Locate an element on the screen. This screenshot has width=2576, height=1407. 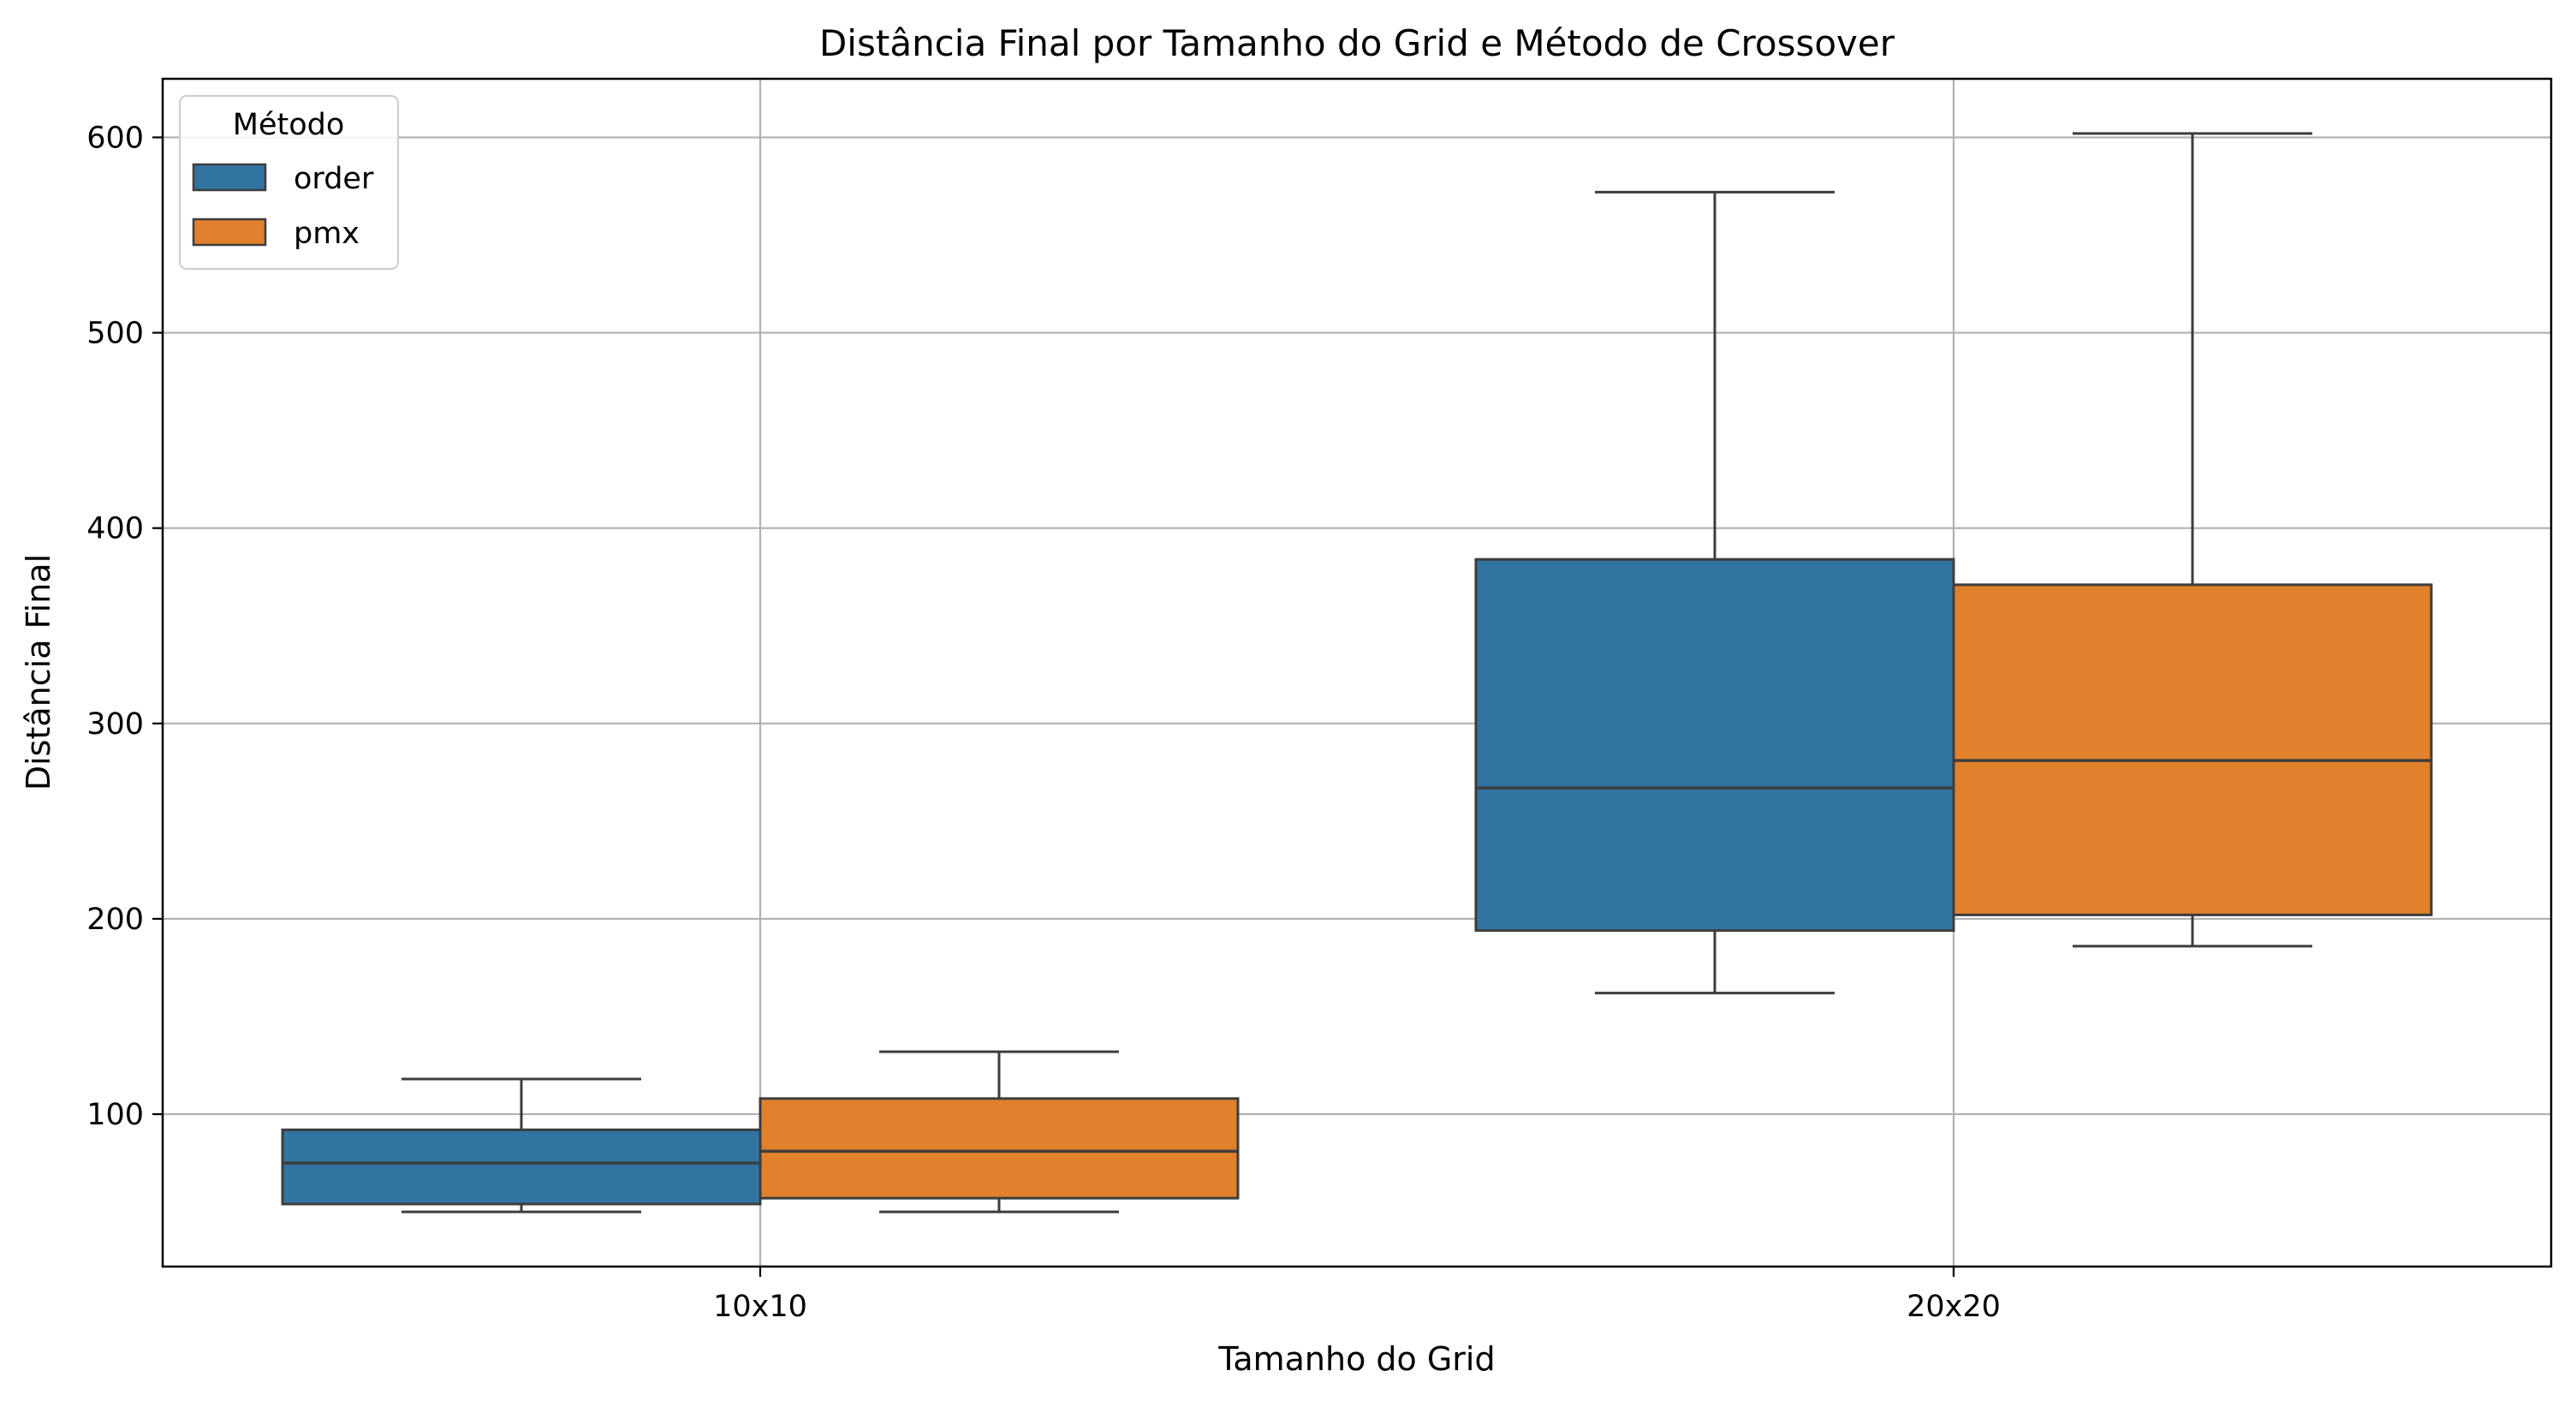
legend-title: Método is located at coordinates (289, 125).